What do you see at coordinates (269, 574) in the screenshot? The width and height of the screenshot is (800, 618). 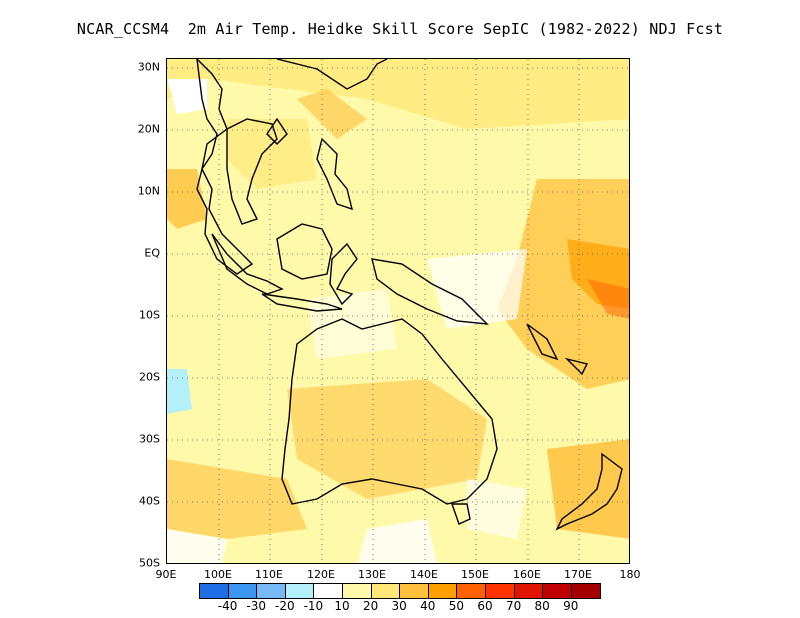 I see `lon-label-110e: 110E` at bounding box center [269, 574].